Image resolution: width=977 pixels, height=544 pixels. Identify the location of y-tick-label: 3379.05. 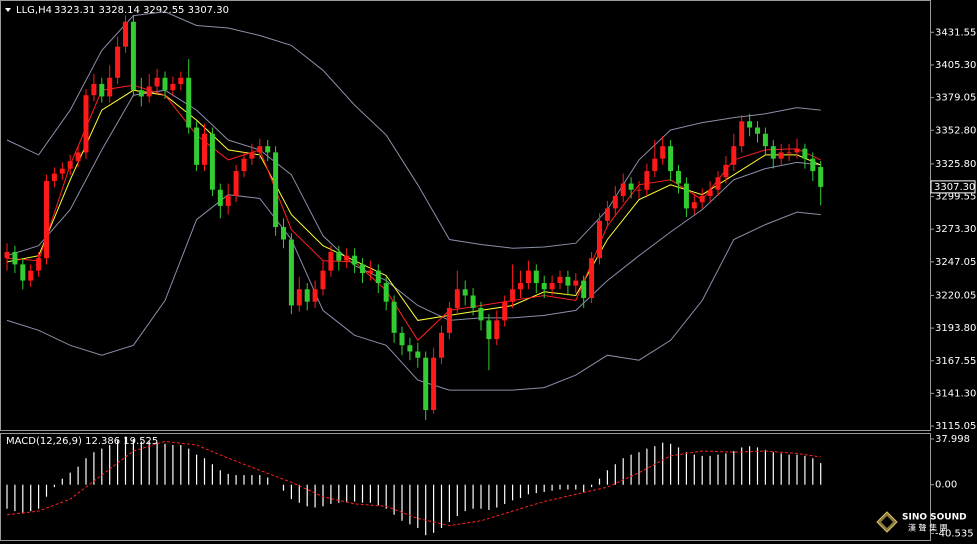
(955, 98).